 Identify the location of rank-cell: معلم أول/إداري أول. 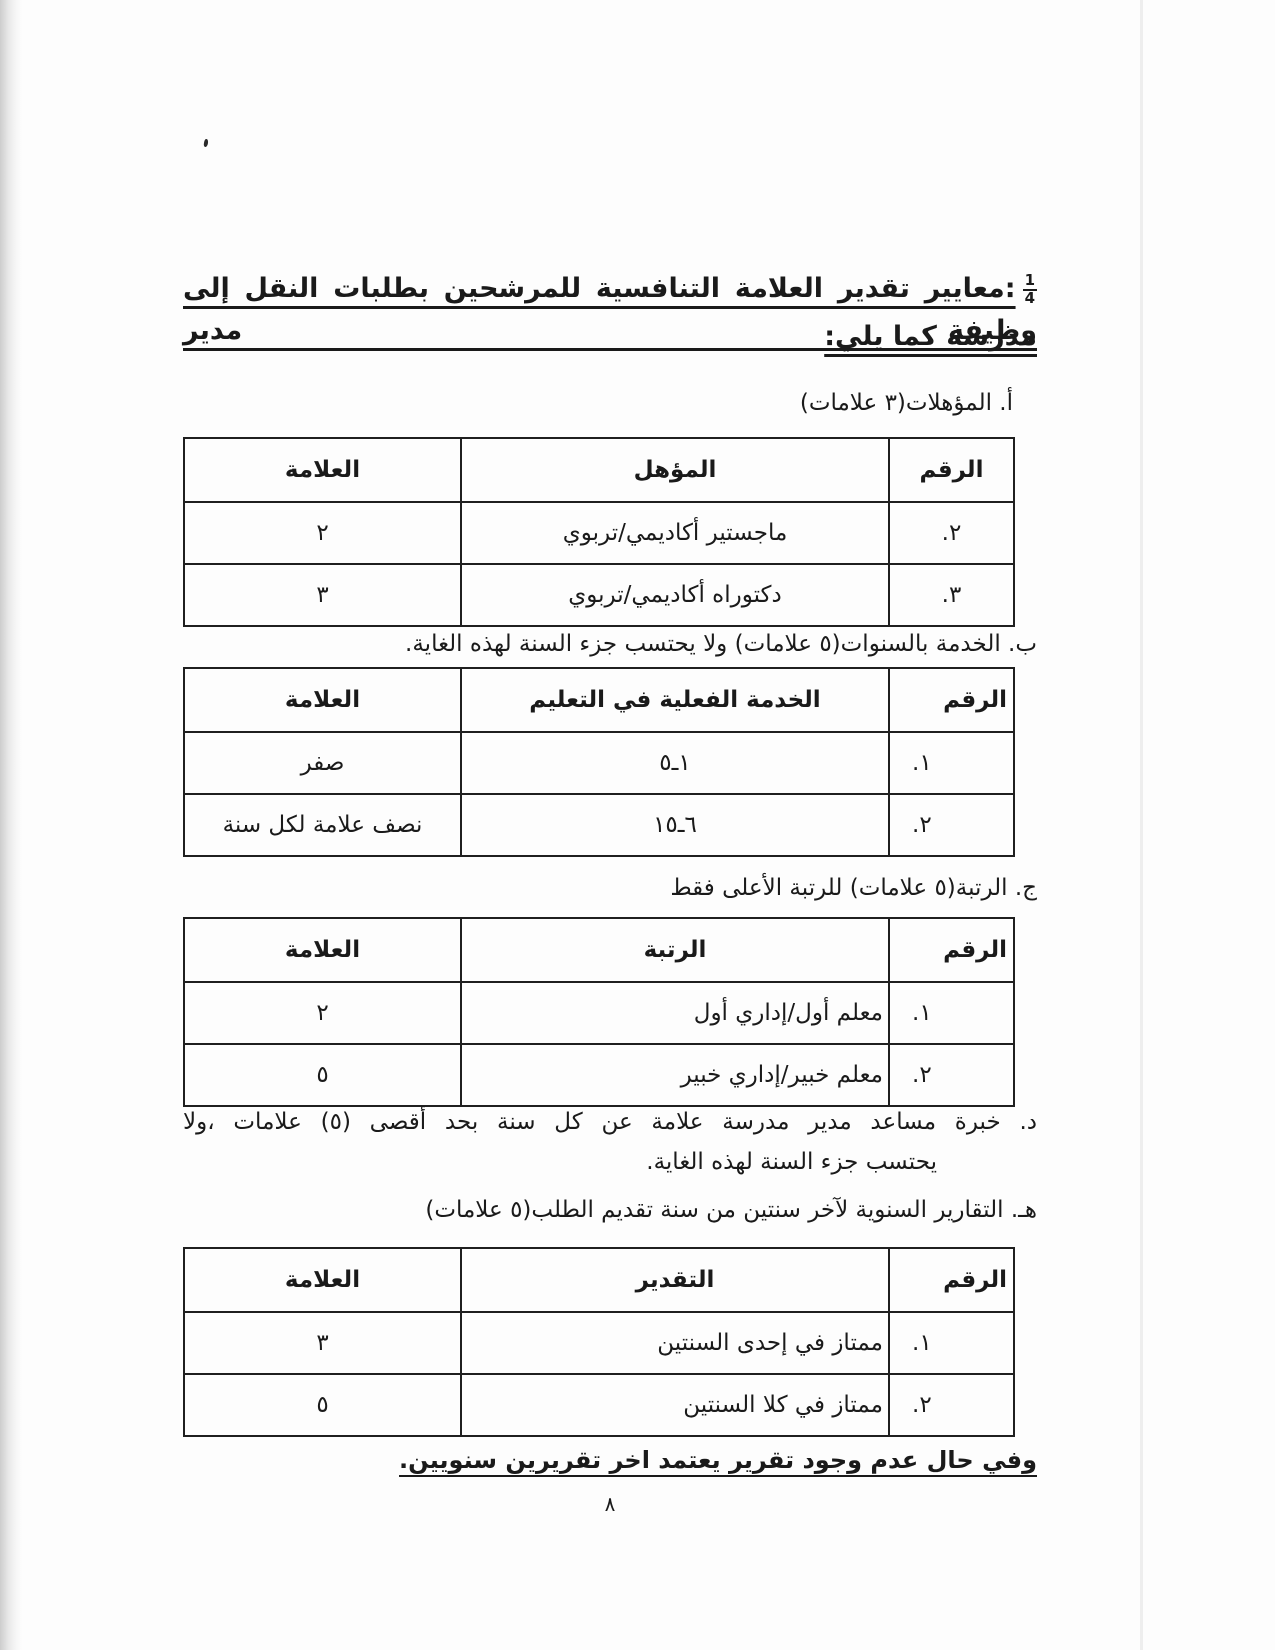
(675, 1013).